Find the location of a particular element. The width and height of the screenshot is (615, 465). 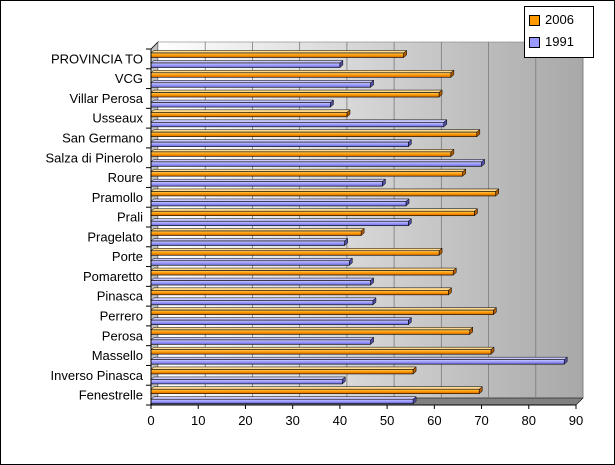

x-tick-label: 70 is located at coordinates (481, 420).